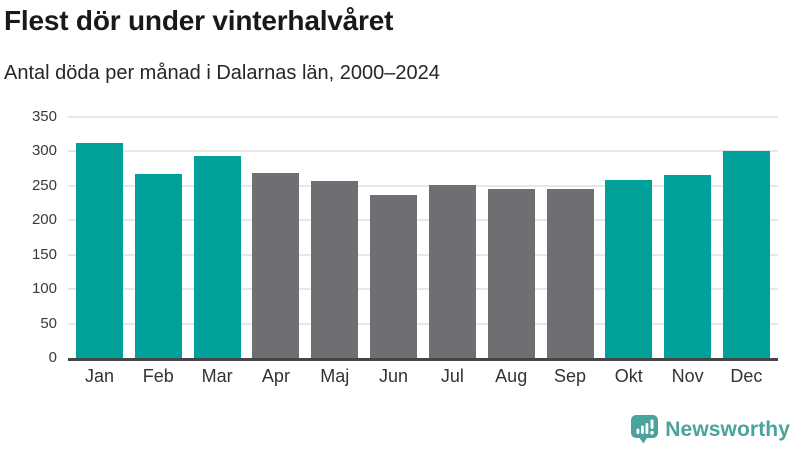  Describe the element at coordinates (746, 376) in the screenshot. I see `x-tick-label: Dec` at that location.